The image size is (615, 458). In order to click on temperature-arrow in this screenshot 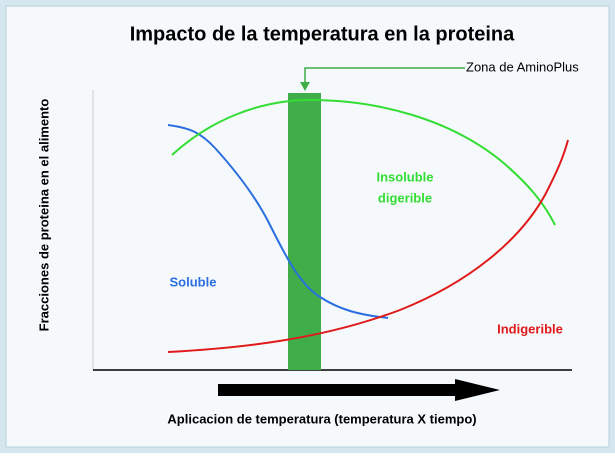, I will do `click(359, 390)`.